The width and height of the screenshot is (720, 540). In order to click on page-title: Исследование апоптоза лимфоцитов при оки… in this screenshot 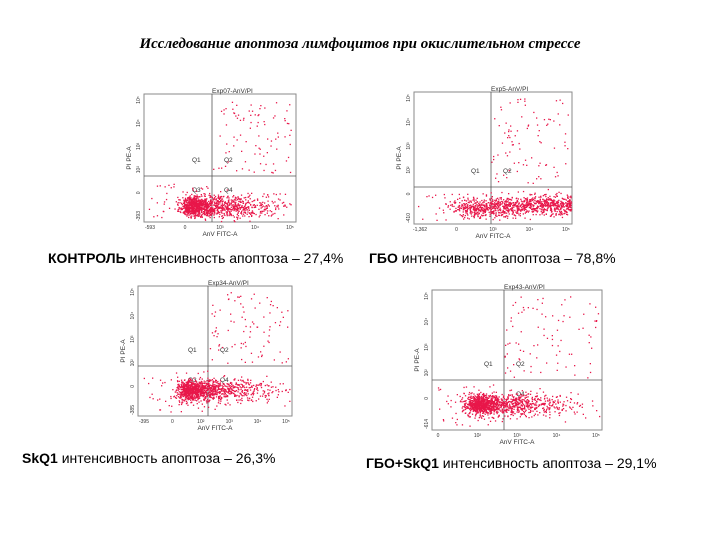, I will do `click(360, 44)`.